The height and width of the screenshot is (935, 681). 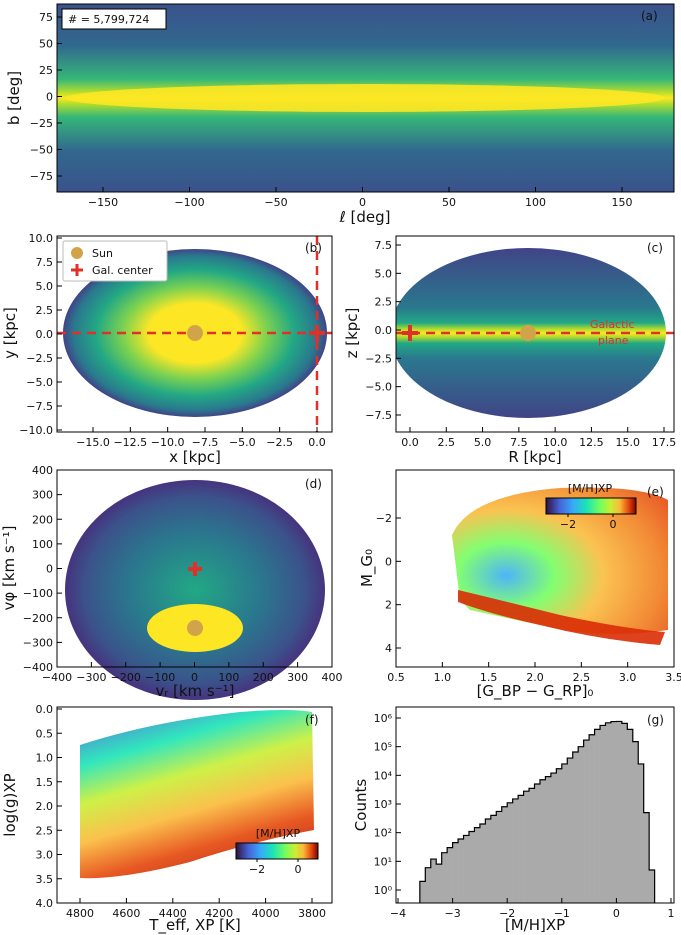 I want to click on legend-box, so click(x=115, y=261).